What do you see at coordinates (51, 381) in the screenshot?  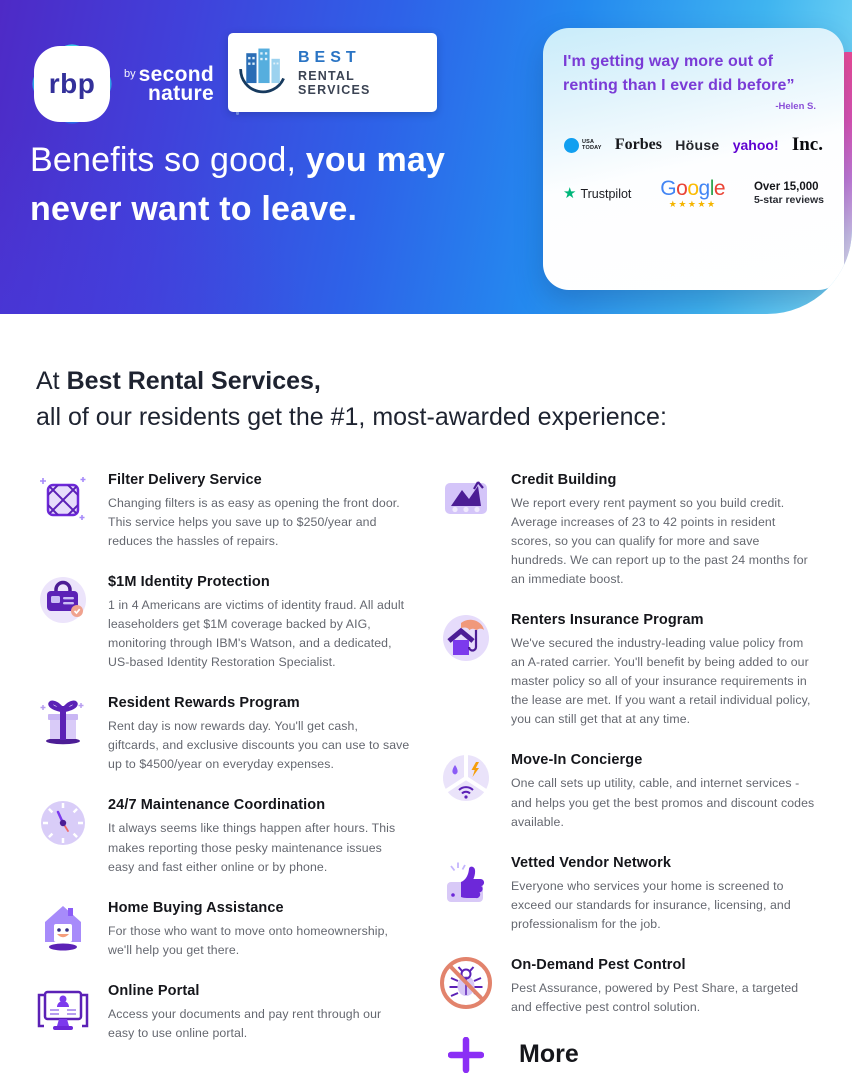 I see `intro-prefix: At` at bounding box center [51, 381].